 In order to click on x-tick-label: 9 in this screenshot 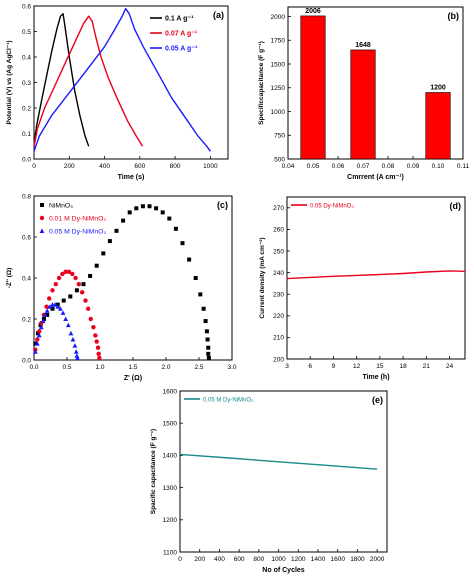, I will do `click(334, 366)`.